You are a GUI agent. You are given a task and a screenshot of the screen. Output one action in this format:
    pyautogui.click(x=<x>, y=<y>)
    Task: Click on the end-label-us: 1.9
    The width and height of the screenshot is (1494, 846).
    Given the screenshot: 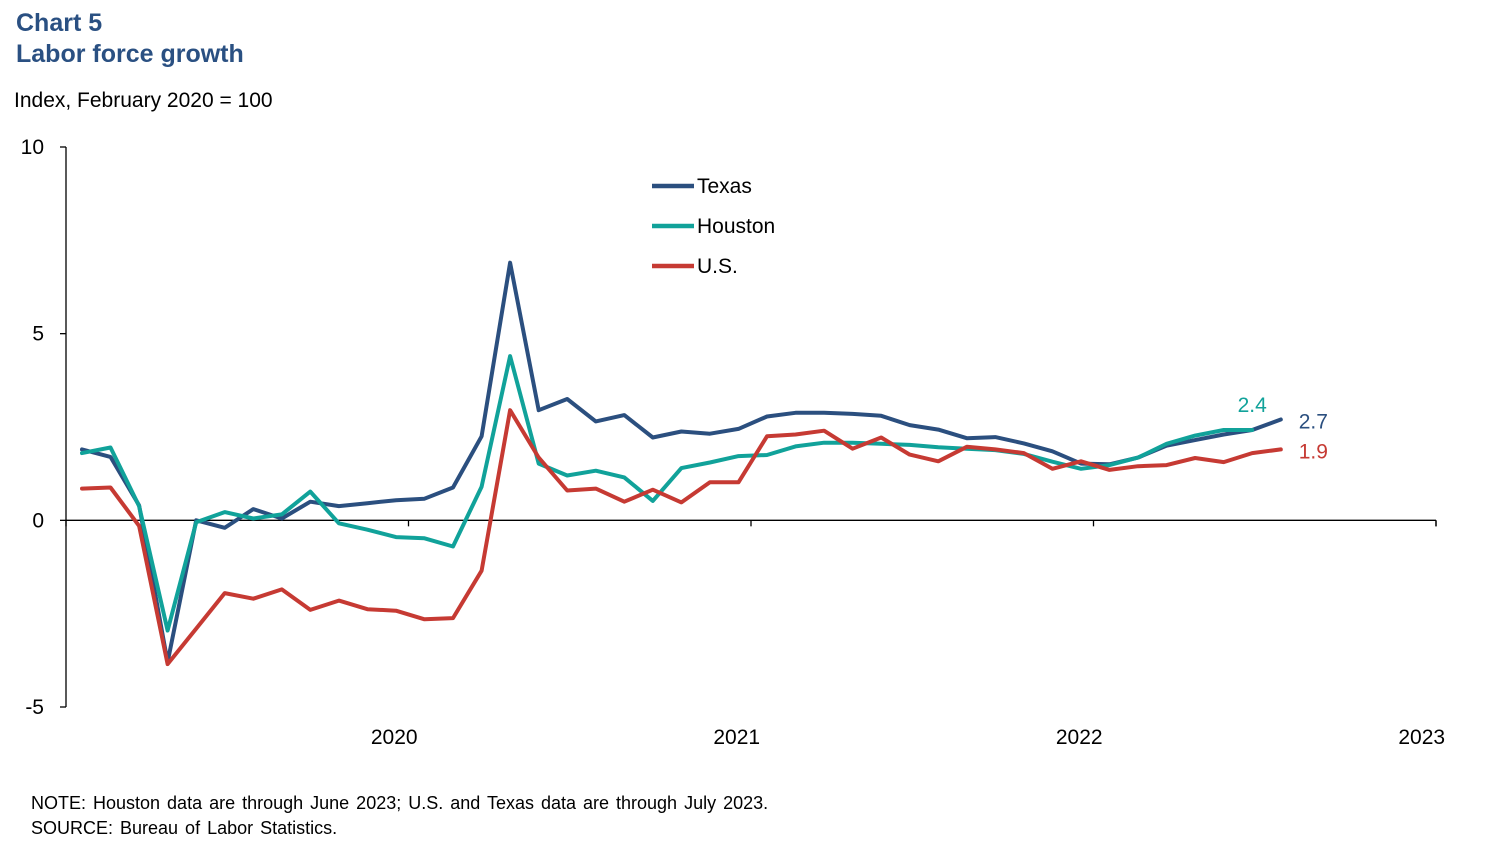 What is the action you would take?
    pyautogui.click(x=1313, y=451)
    